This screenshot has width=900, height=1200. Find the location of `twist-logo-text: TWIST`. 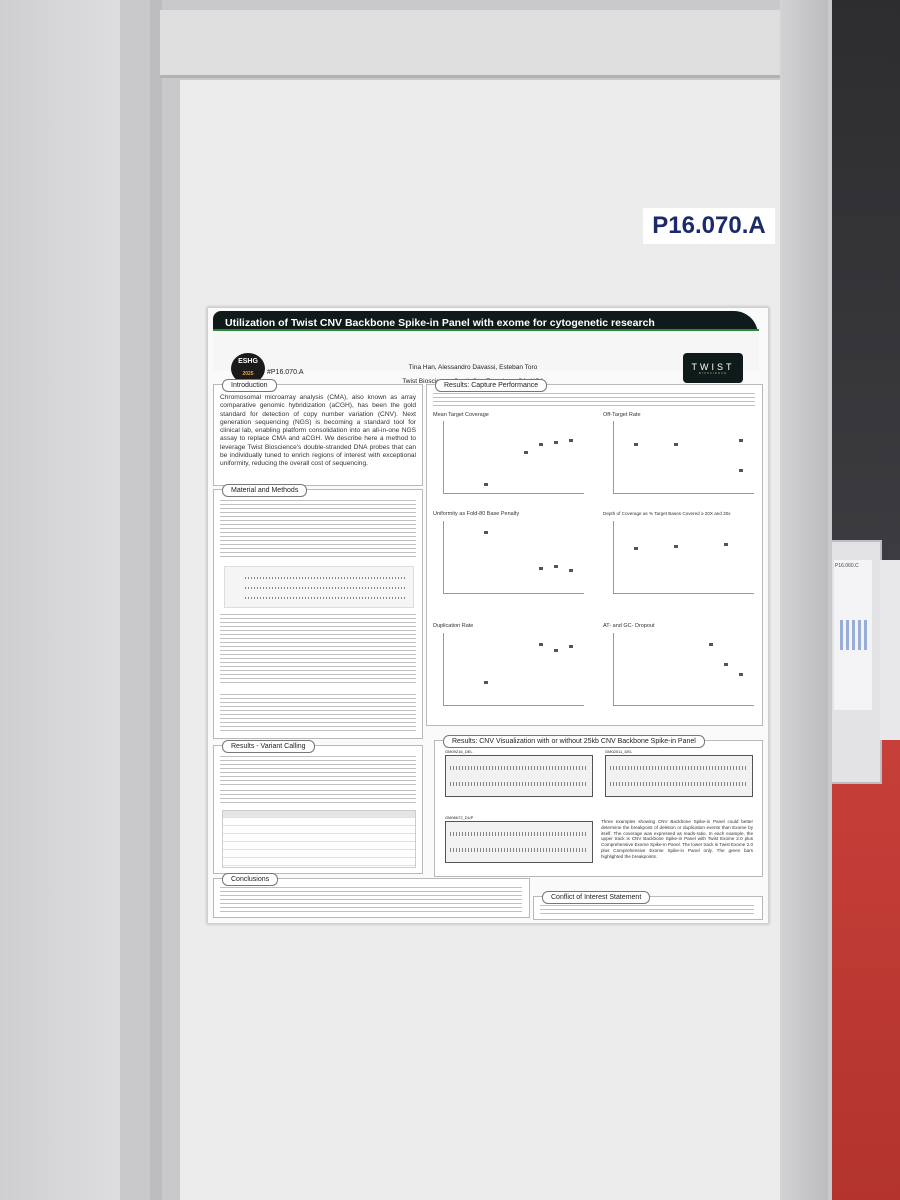

twist-logo-text: TWIST is located at coordinates (713, 367).